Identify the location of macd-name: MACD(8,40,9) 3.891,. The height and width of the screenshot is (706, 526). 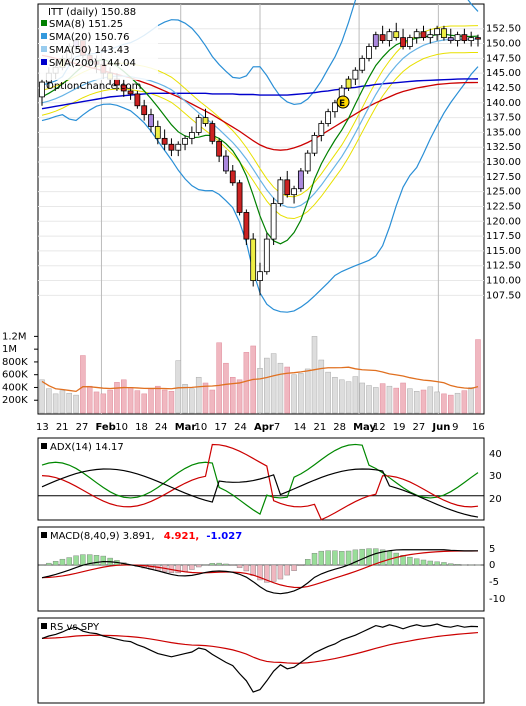
(102, 536).